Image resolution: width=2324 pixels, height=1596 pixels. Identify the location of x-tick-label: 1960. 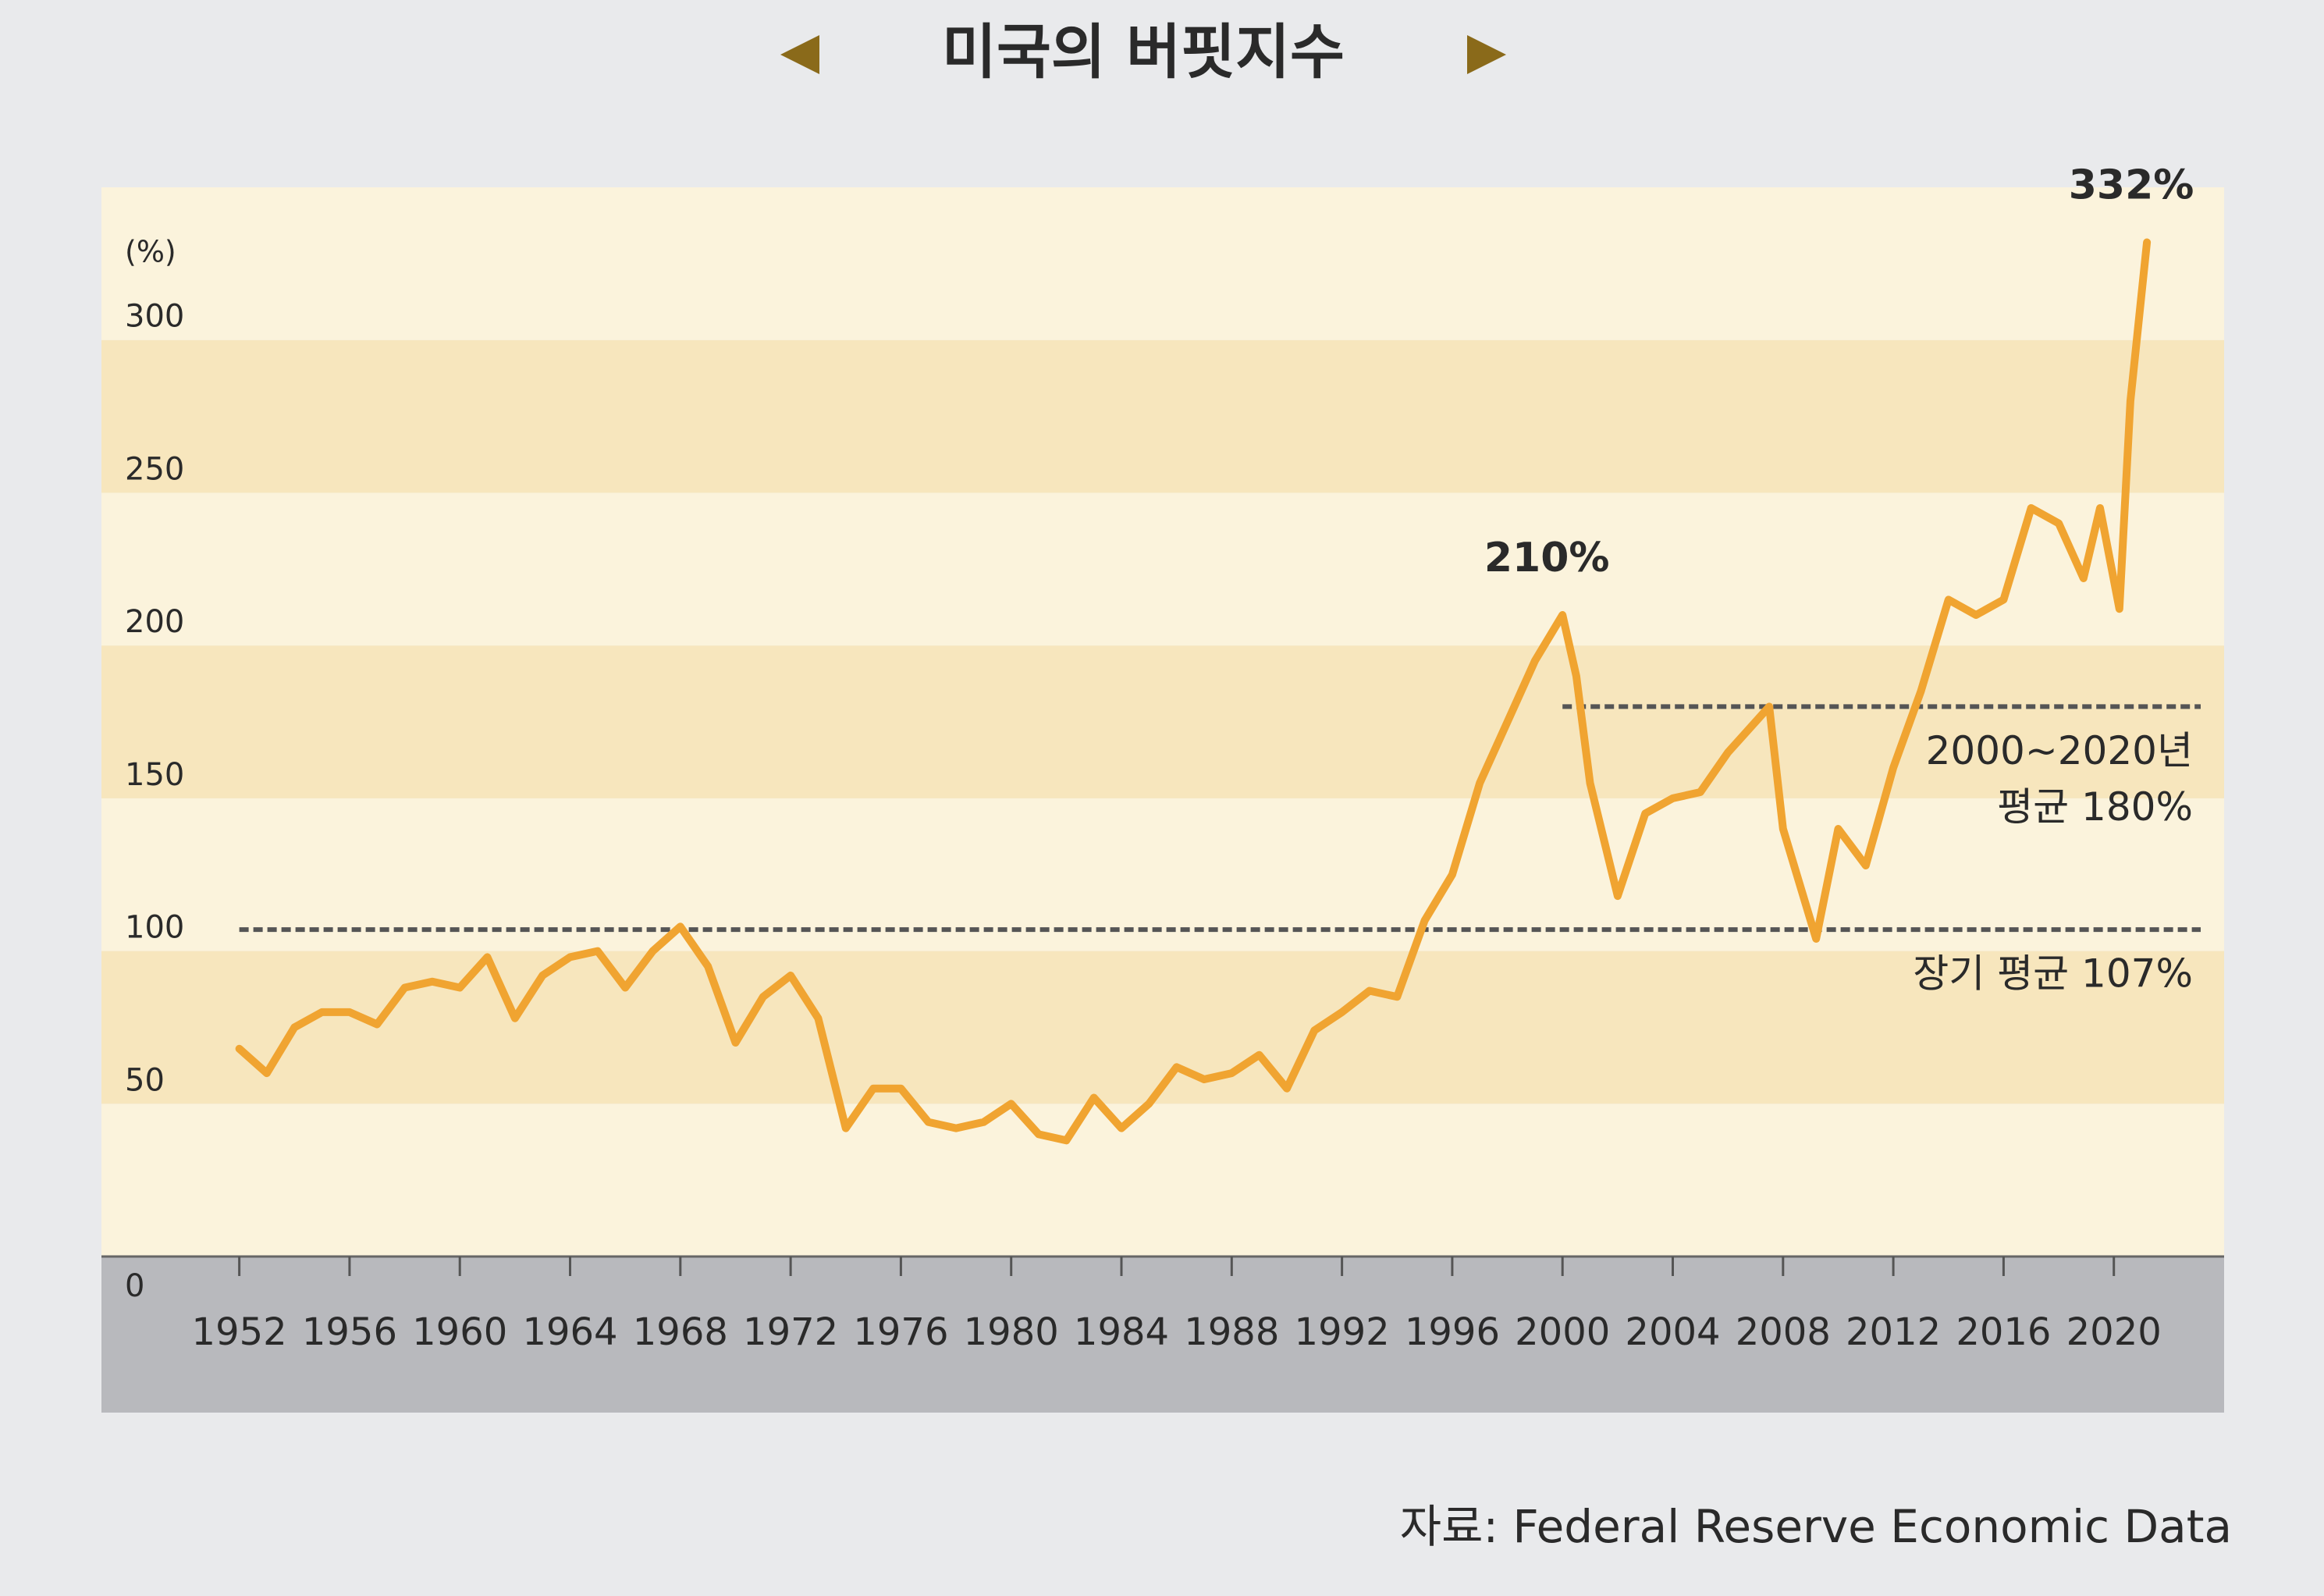
(460, 1332).